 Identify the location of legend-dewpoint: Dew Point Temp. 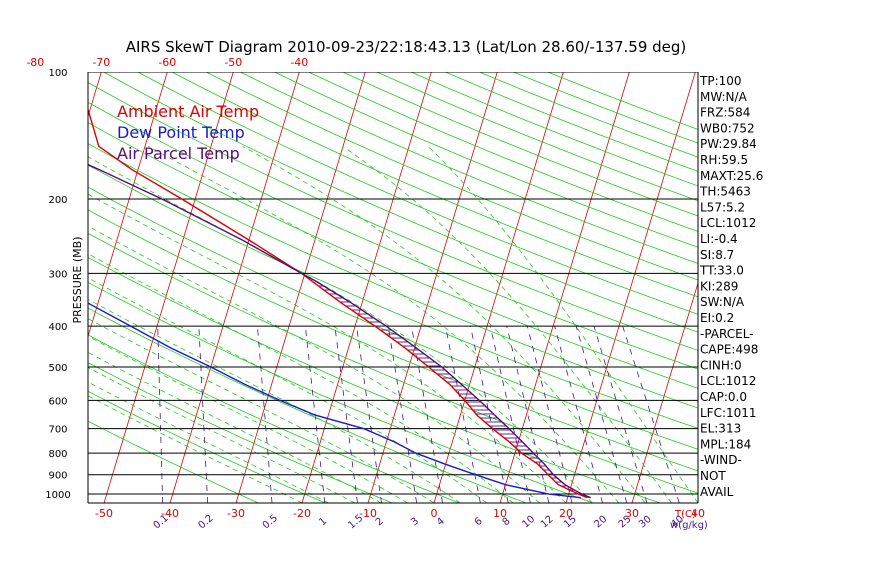
(181, 132).